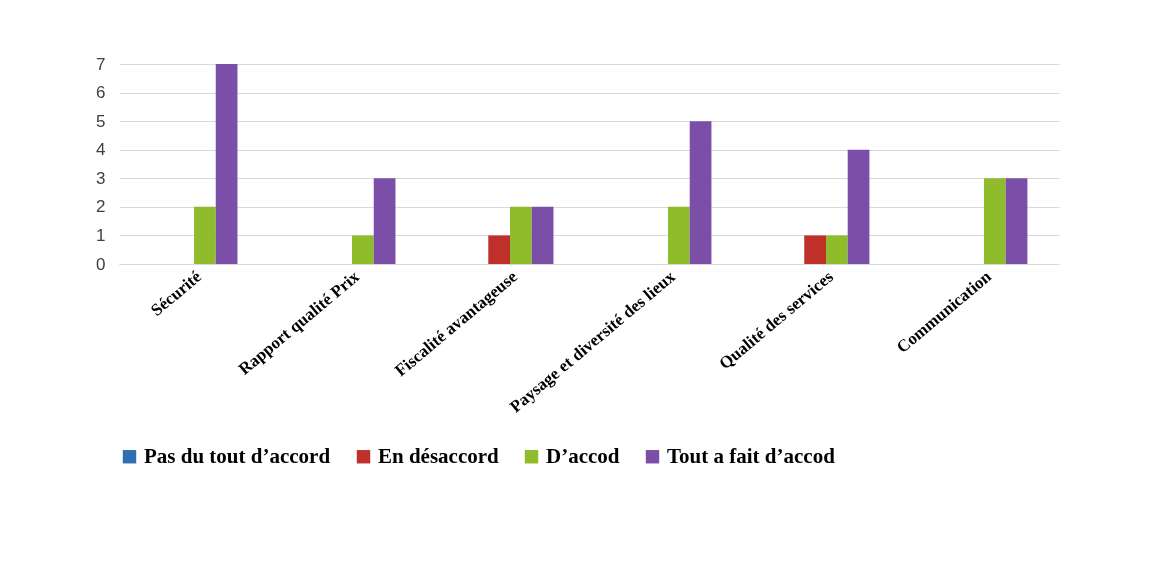  I want to click on y-tick-label: 6, so click(101, 93).